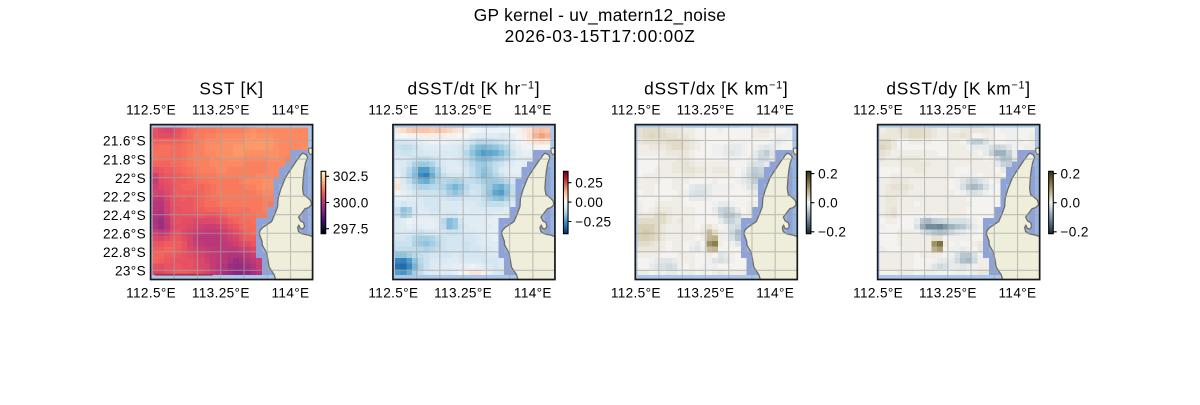 This screenshot has width=1200, height=405. Describe the element at coordinates (351, 202) in the screenshot. I see `svg-text: 300.0` at that location.